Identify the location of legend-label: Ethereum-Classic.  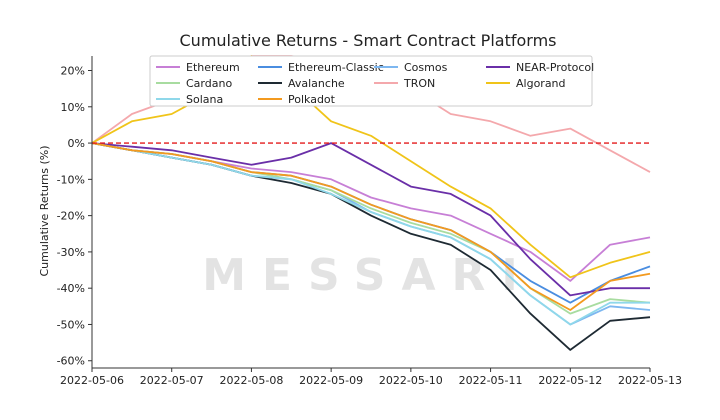
(336, 67).